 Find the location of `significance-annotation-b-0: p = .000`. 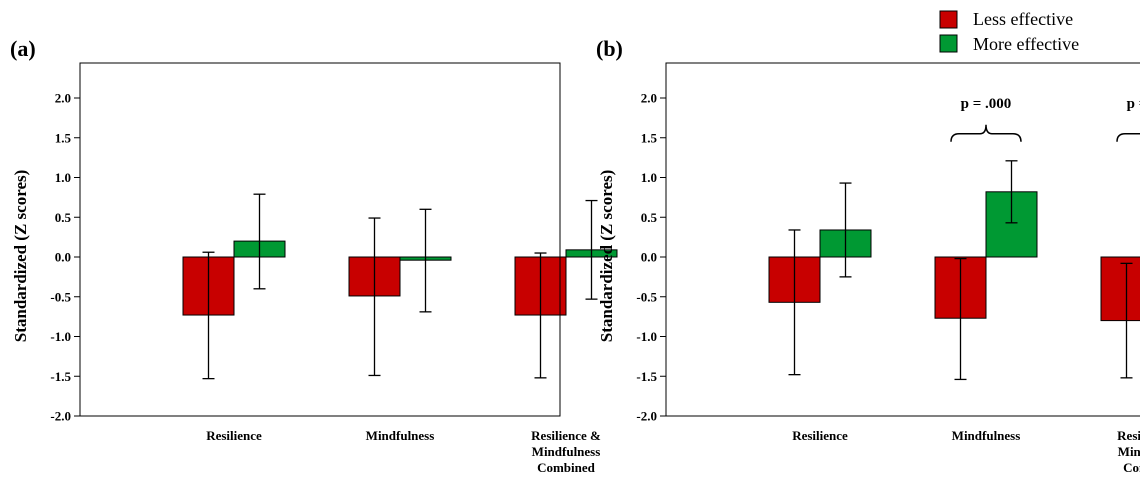

significance-annotation-b-0: p = .000 is located at coordinates (986, 119).